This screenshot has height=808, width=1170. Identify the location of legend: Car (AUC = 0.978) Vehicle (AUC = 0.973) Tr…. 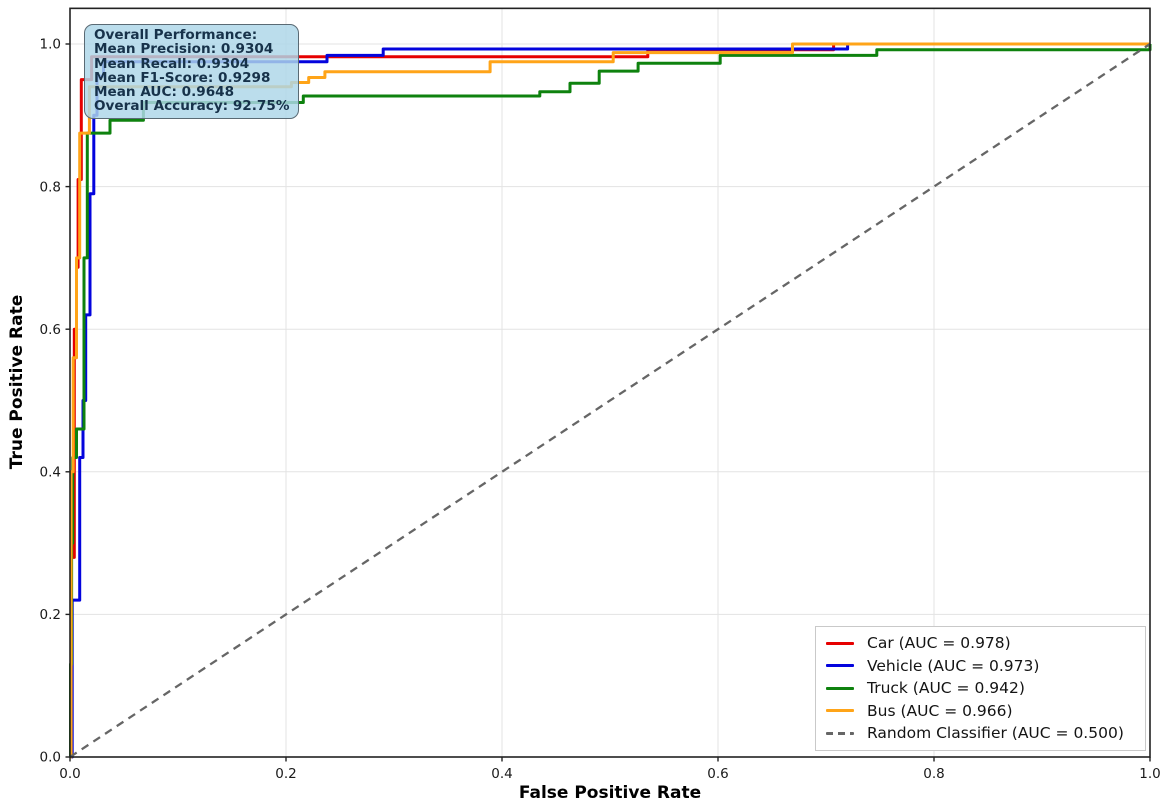
(980, 688).